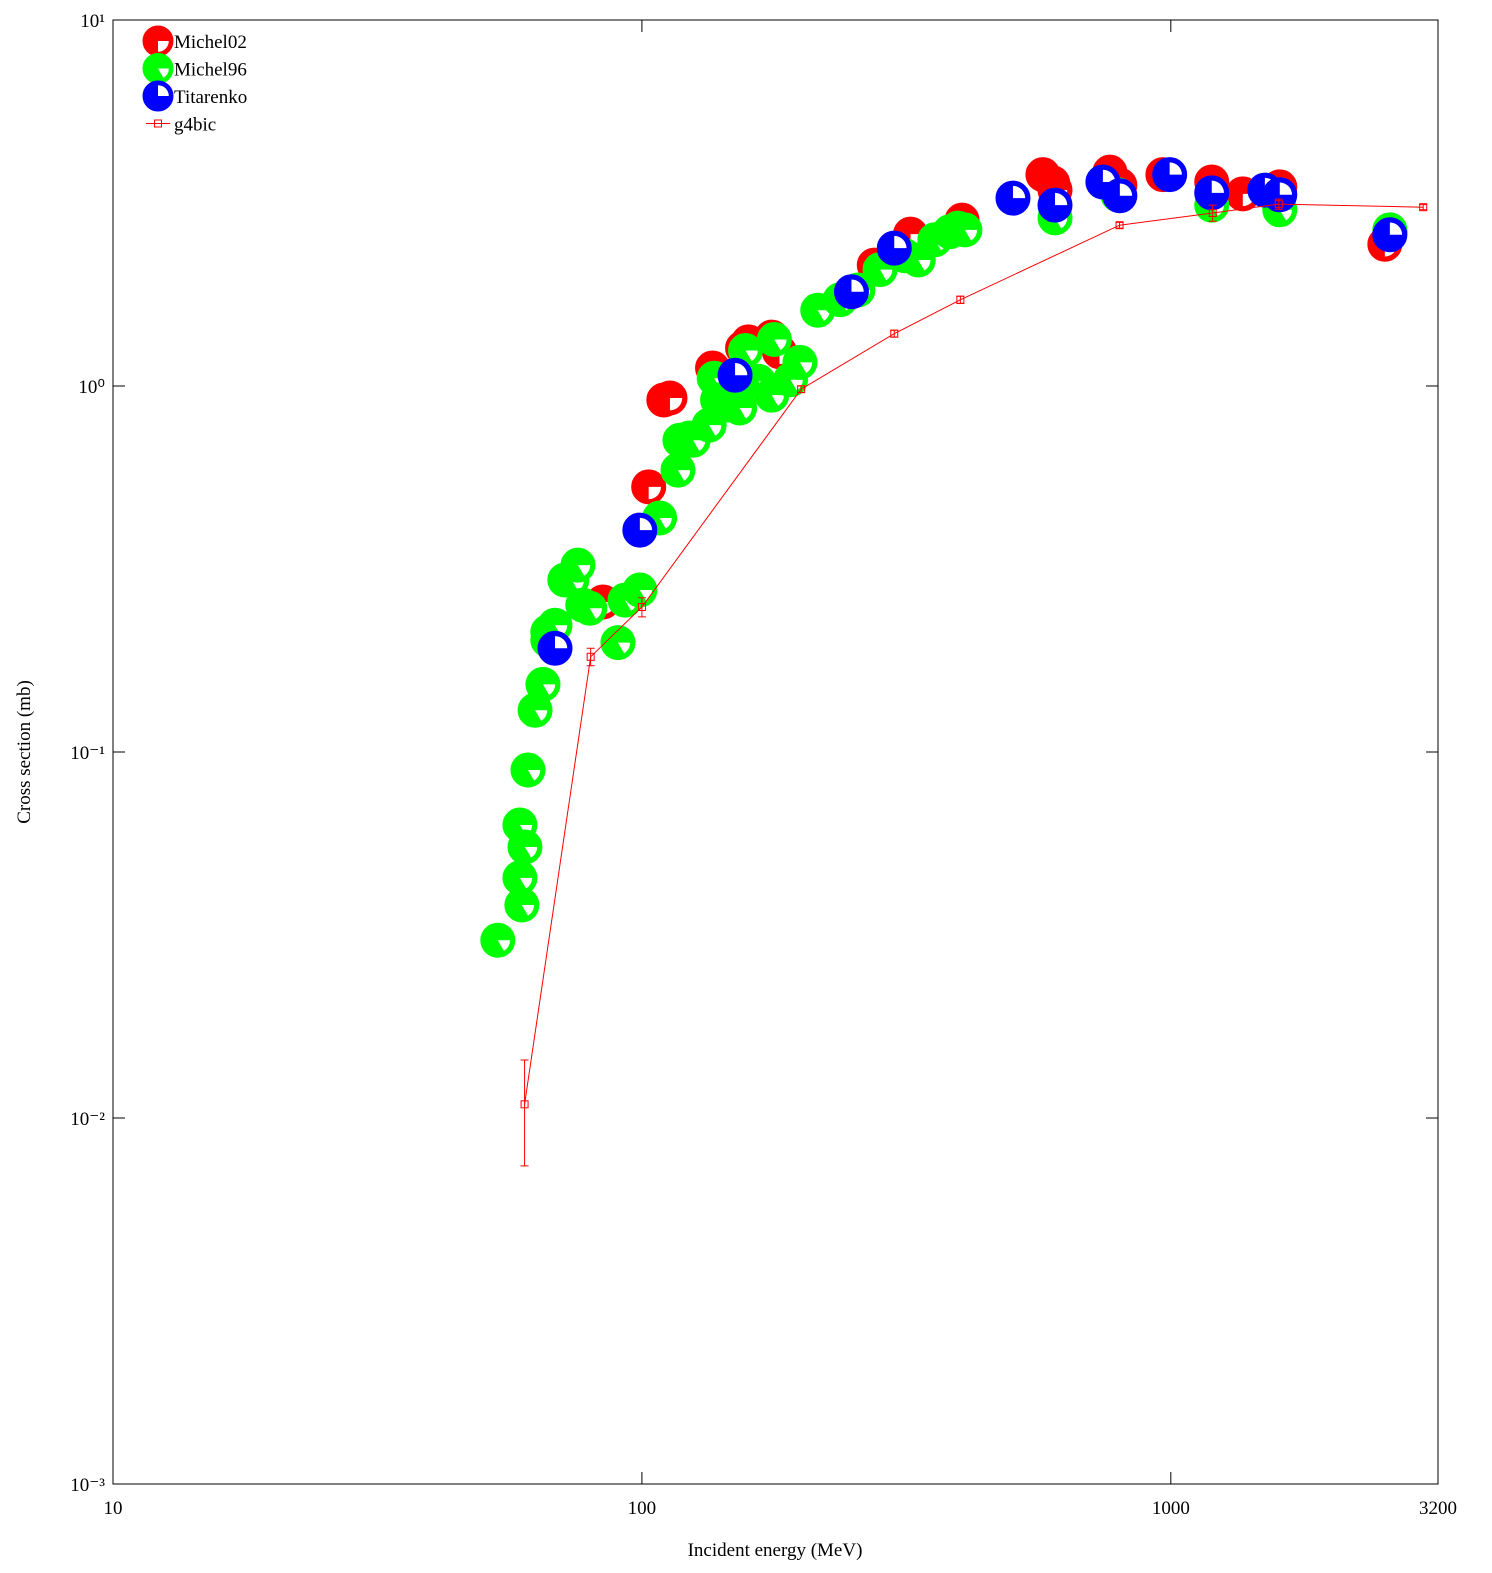 This screenshot has width=1492, height=1573. I want to click on legend-label: Titarenko, so click(210, 97).